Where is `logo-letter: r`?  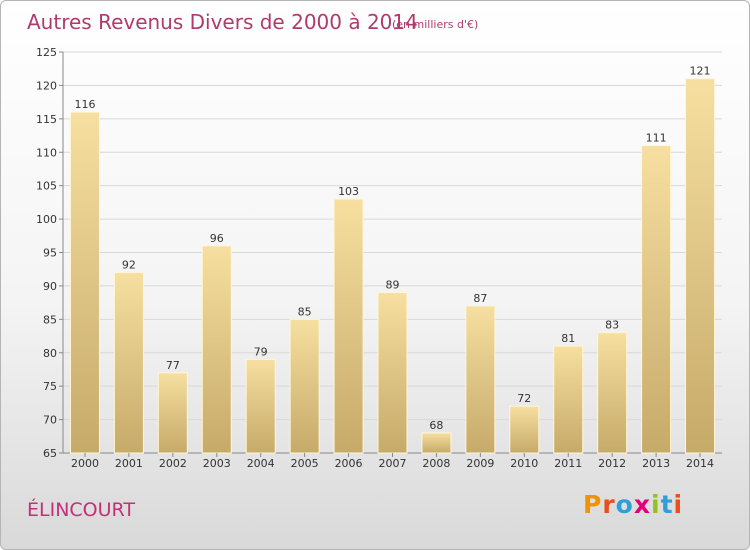 logo-letter: r is located at coordinates (609, 504).